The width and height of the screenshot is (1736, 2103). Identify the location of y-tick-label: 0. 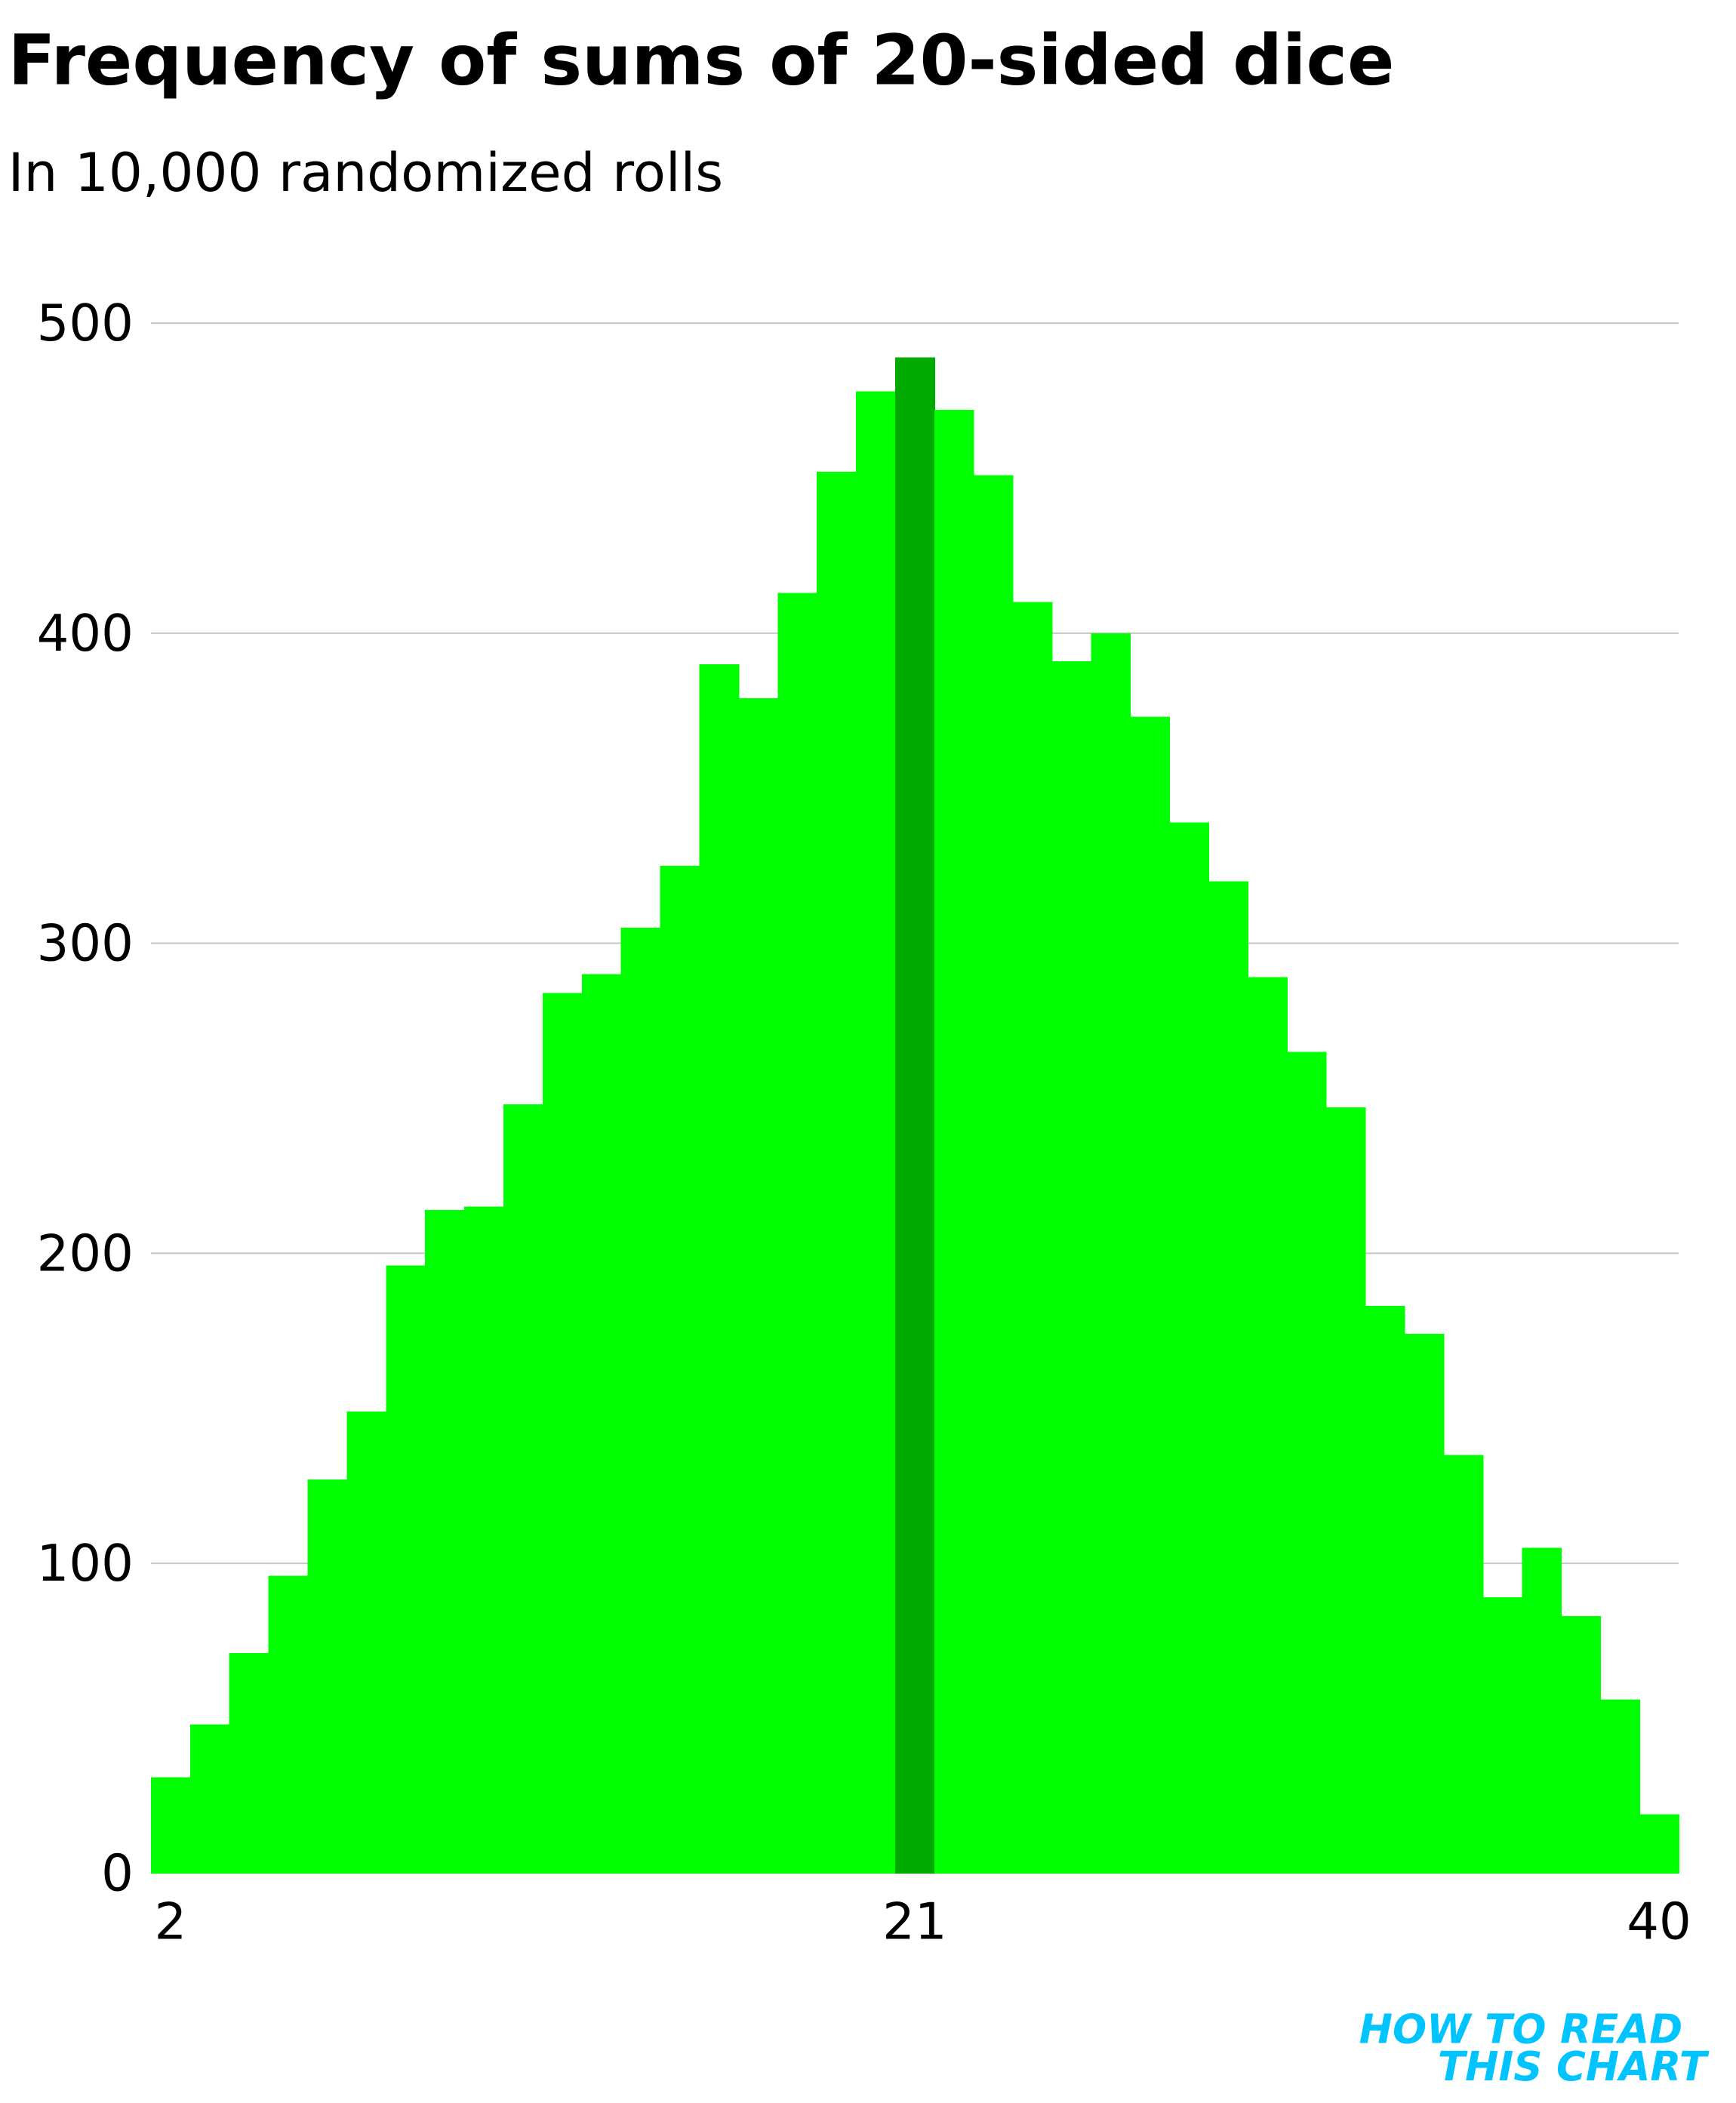
(118, 1874).